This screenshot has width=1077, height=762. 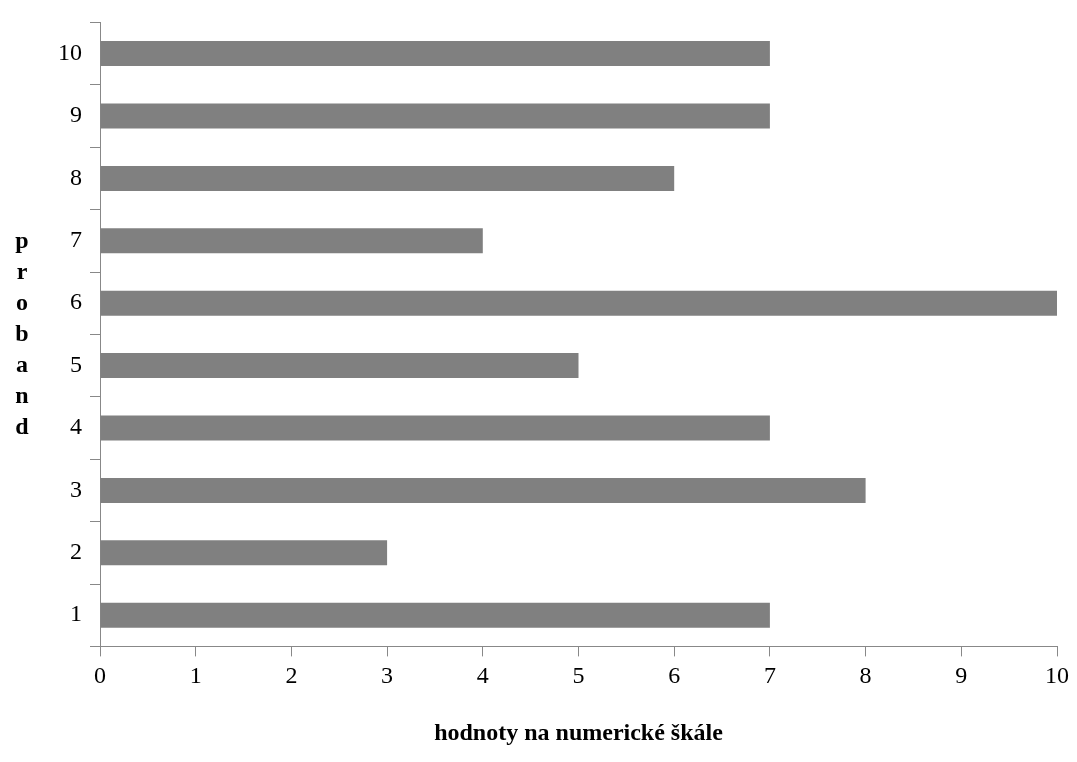 What do you see at coordinates (291, 675) in the screenshot?
I see `x-tick-label: 2` at bounding box center [291, 675].